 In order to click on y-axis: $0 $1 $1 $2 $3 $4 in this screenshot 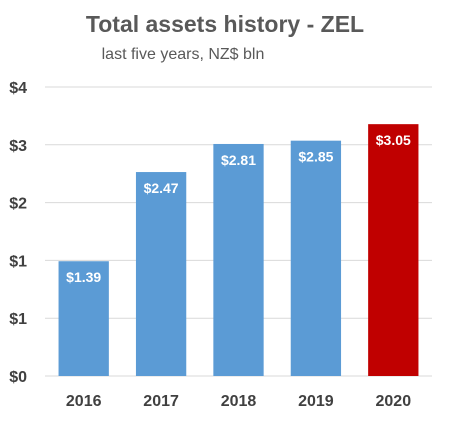, I will do `click(18, 233)`.